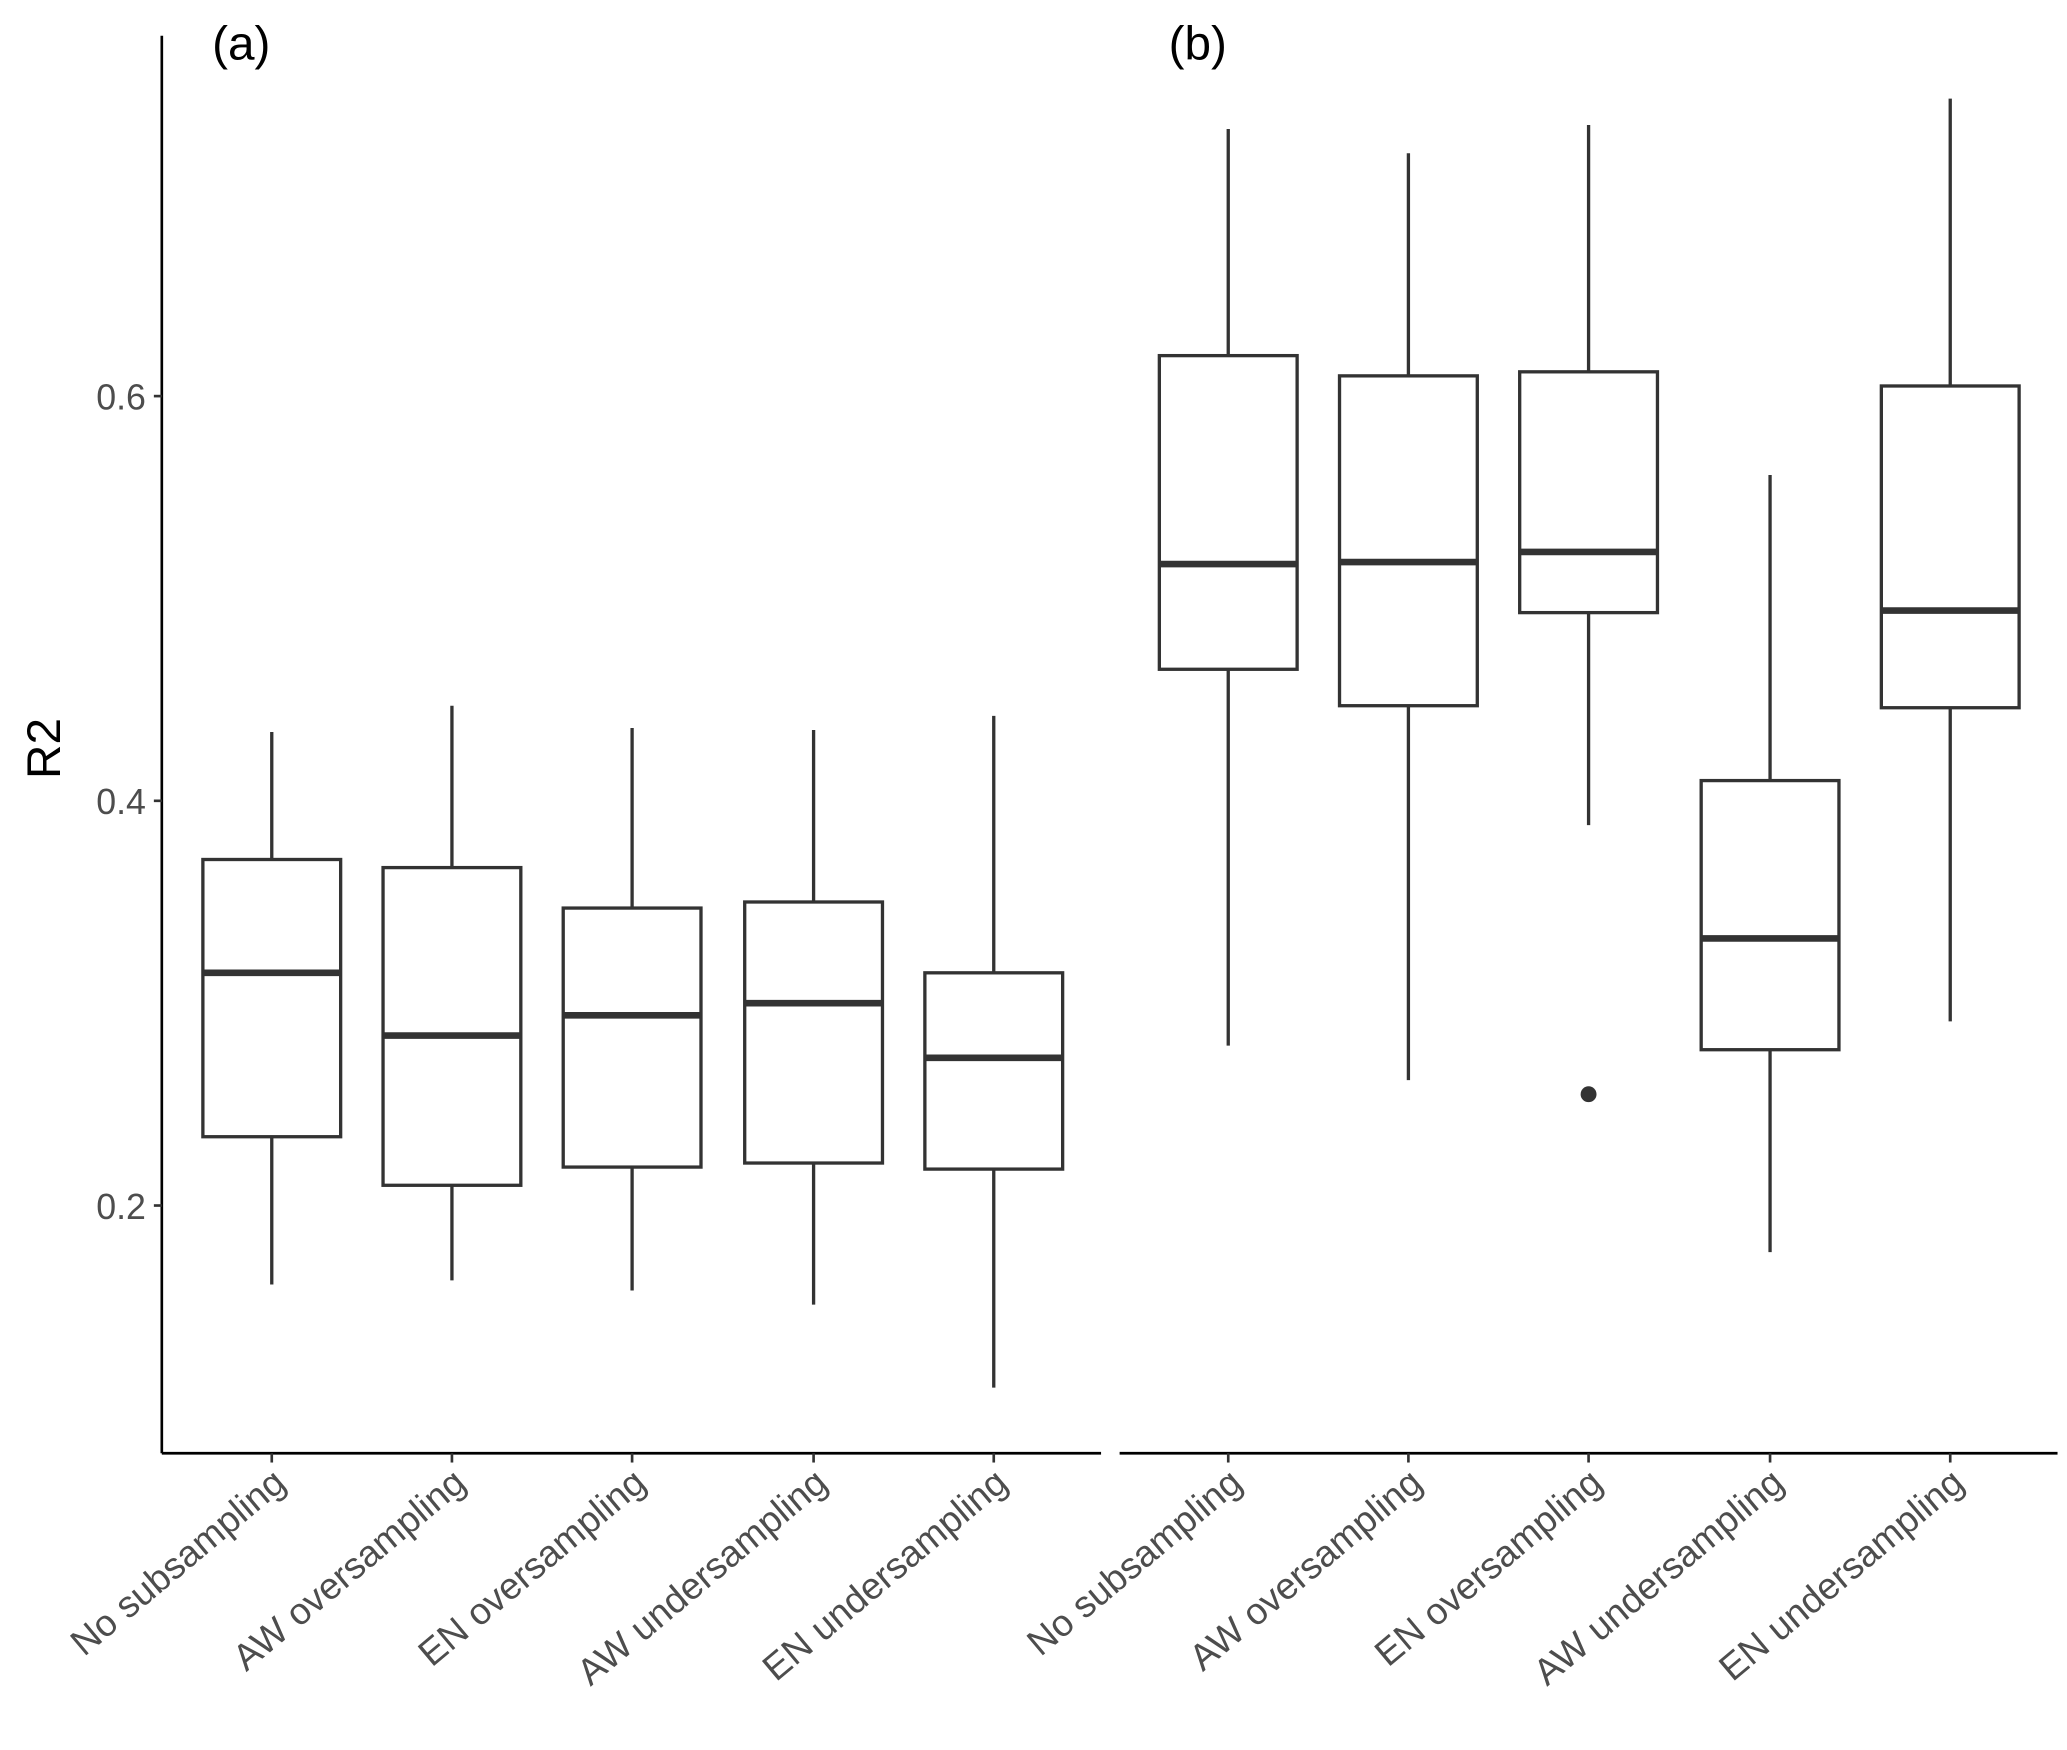 The width and height of the screenshot is (2067, 1750). Describe the element at coordinates (44, 748) in the screenshot. I see `y-axis-label: R2` at that location.